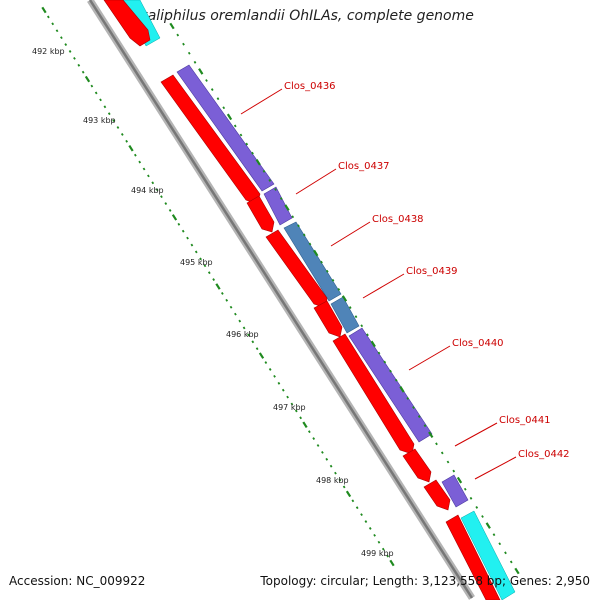 This screenshot has height=600, width=600. I want to click on gene-label-clos0439: Clos_0439, so click(432, 271).